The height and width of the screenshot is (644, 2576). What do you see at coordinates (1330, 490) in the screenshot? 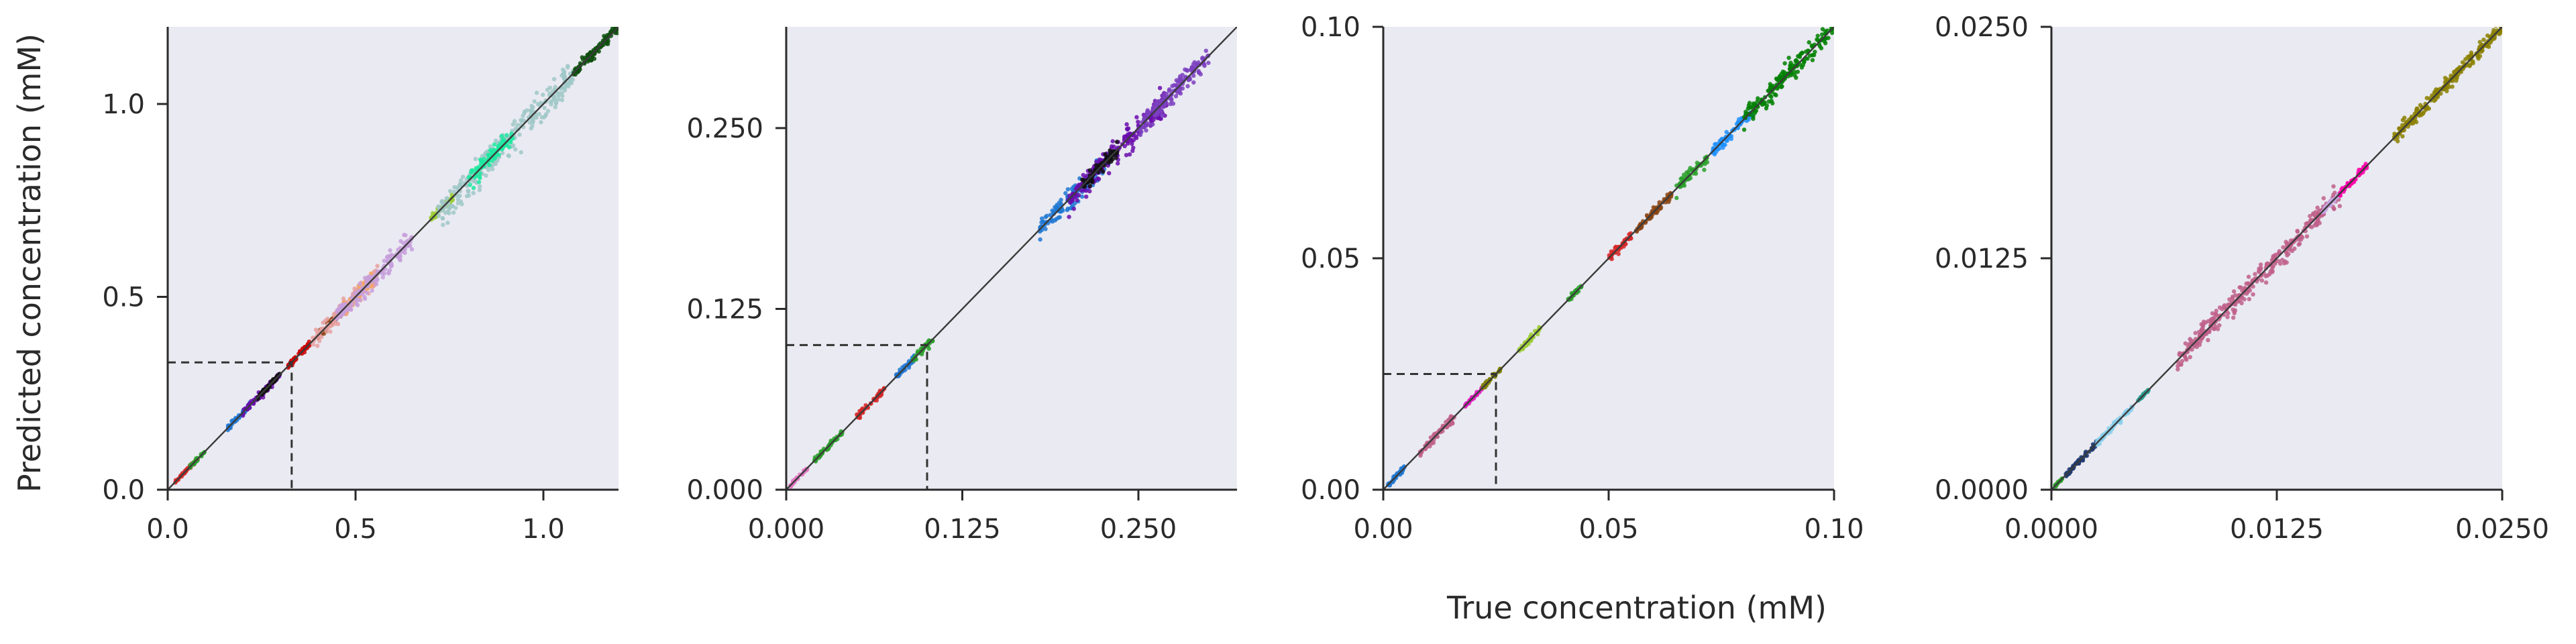
I see `y-tick-label: 0.00` at bounding box center [1330, 490].